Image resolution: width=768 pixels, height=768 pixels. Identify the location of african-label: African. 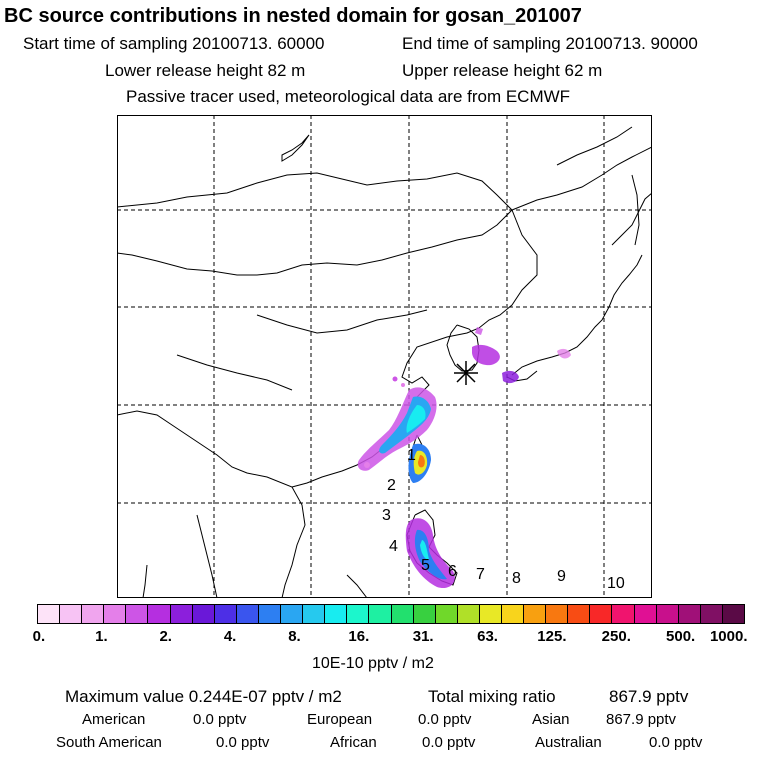
(353, 742).